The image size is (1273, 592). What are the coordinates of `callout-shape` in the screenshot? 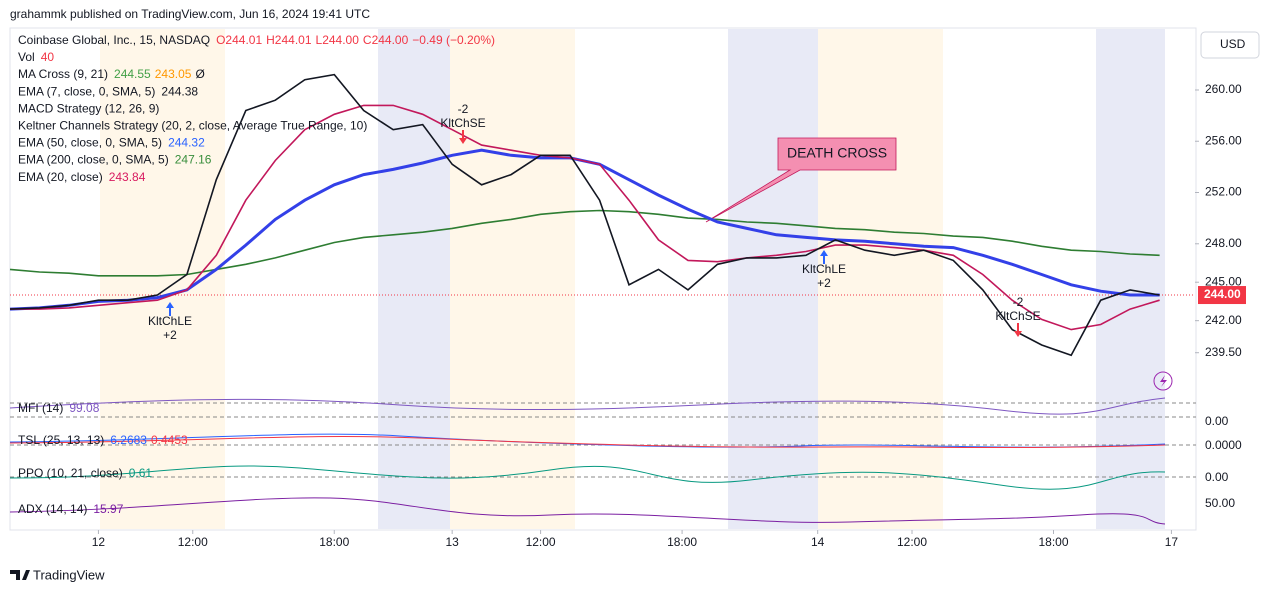 It's located at (801, 180).